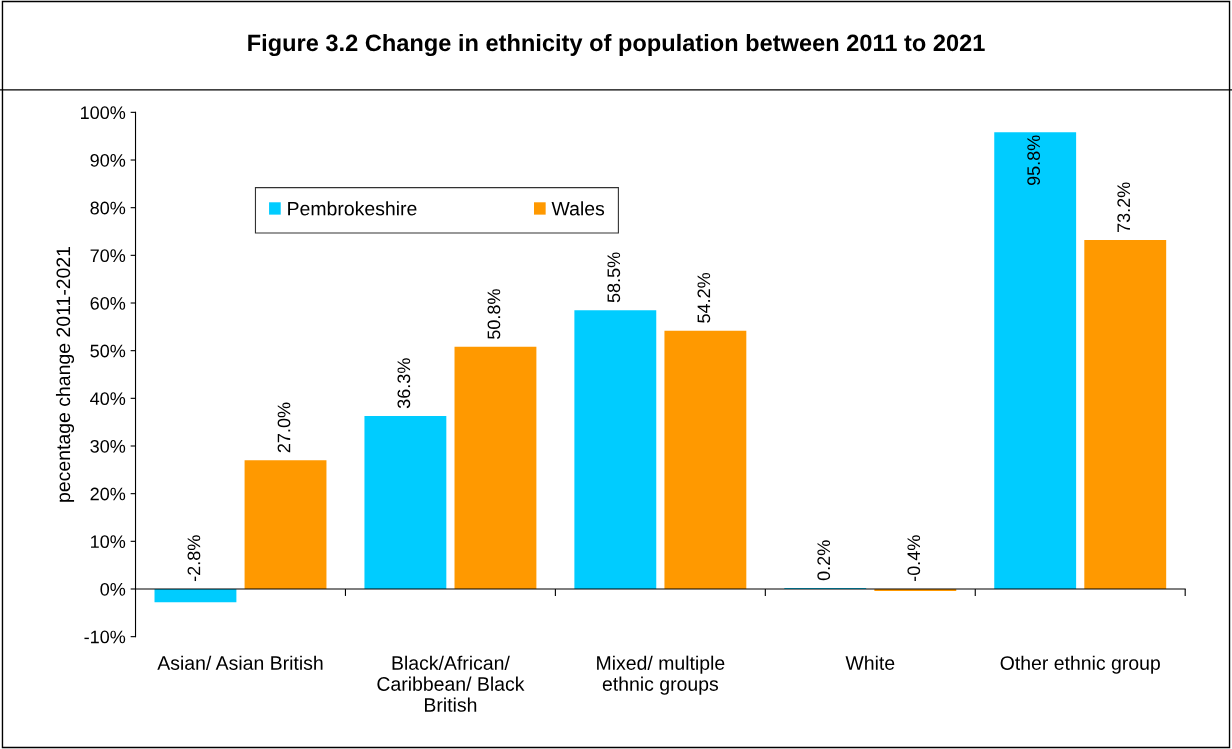 The image size is (1232, 749). Describe the element at coordinates (1080, 664) in the screenshot. I see `x-tick-label: Other ethnic group` at that location.